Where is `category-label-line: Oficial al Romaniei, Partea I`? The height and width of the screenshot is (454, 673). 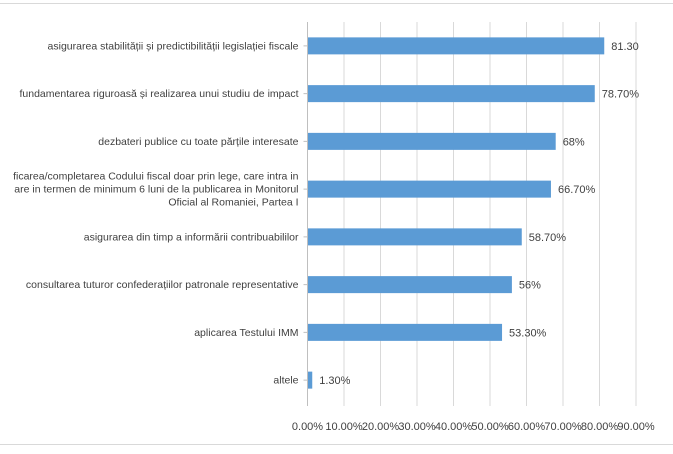 category-label-line: Oficial al Romaniei, Partea I is located at coordinates (233, 203).